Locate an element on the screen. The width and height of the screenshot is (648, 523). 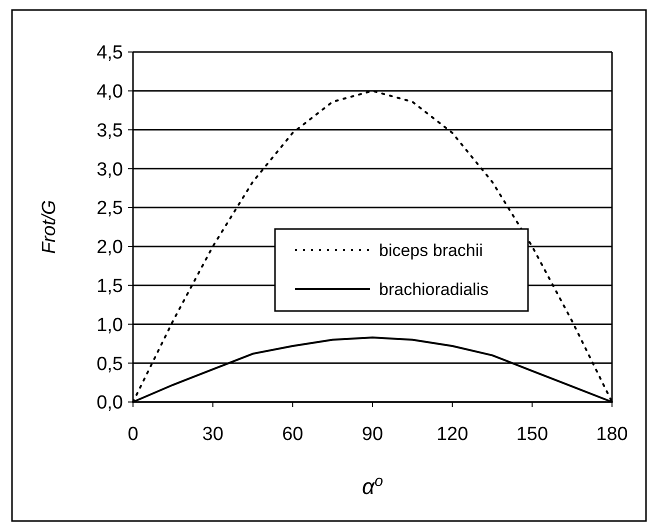
x-tick-label: 90 is located at coordinates (373, 434).